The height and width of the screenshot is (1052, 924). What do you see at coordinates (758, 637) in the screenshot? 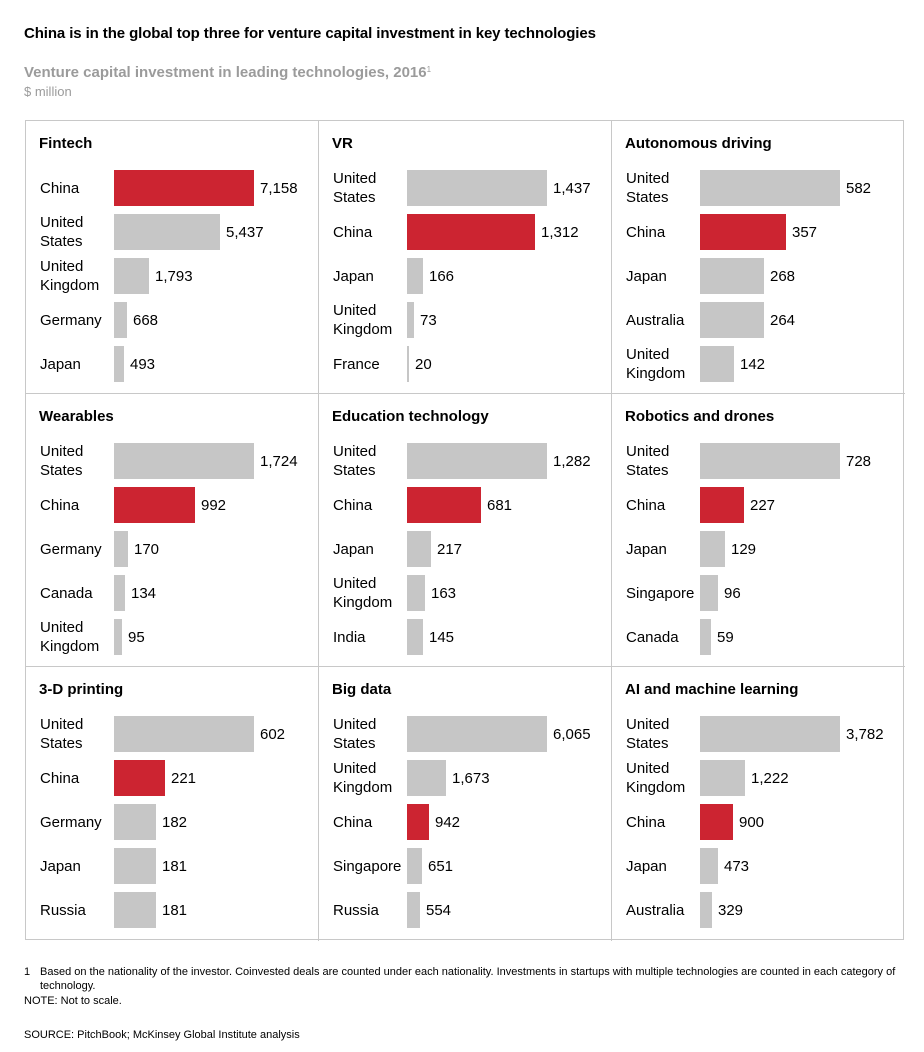
I see `bar-row: Canada 59` at bounding box center [758, 637].